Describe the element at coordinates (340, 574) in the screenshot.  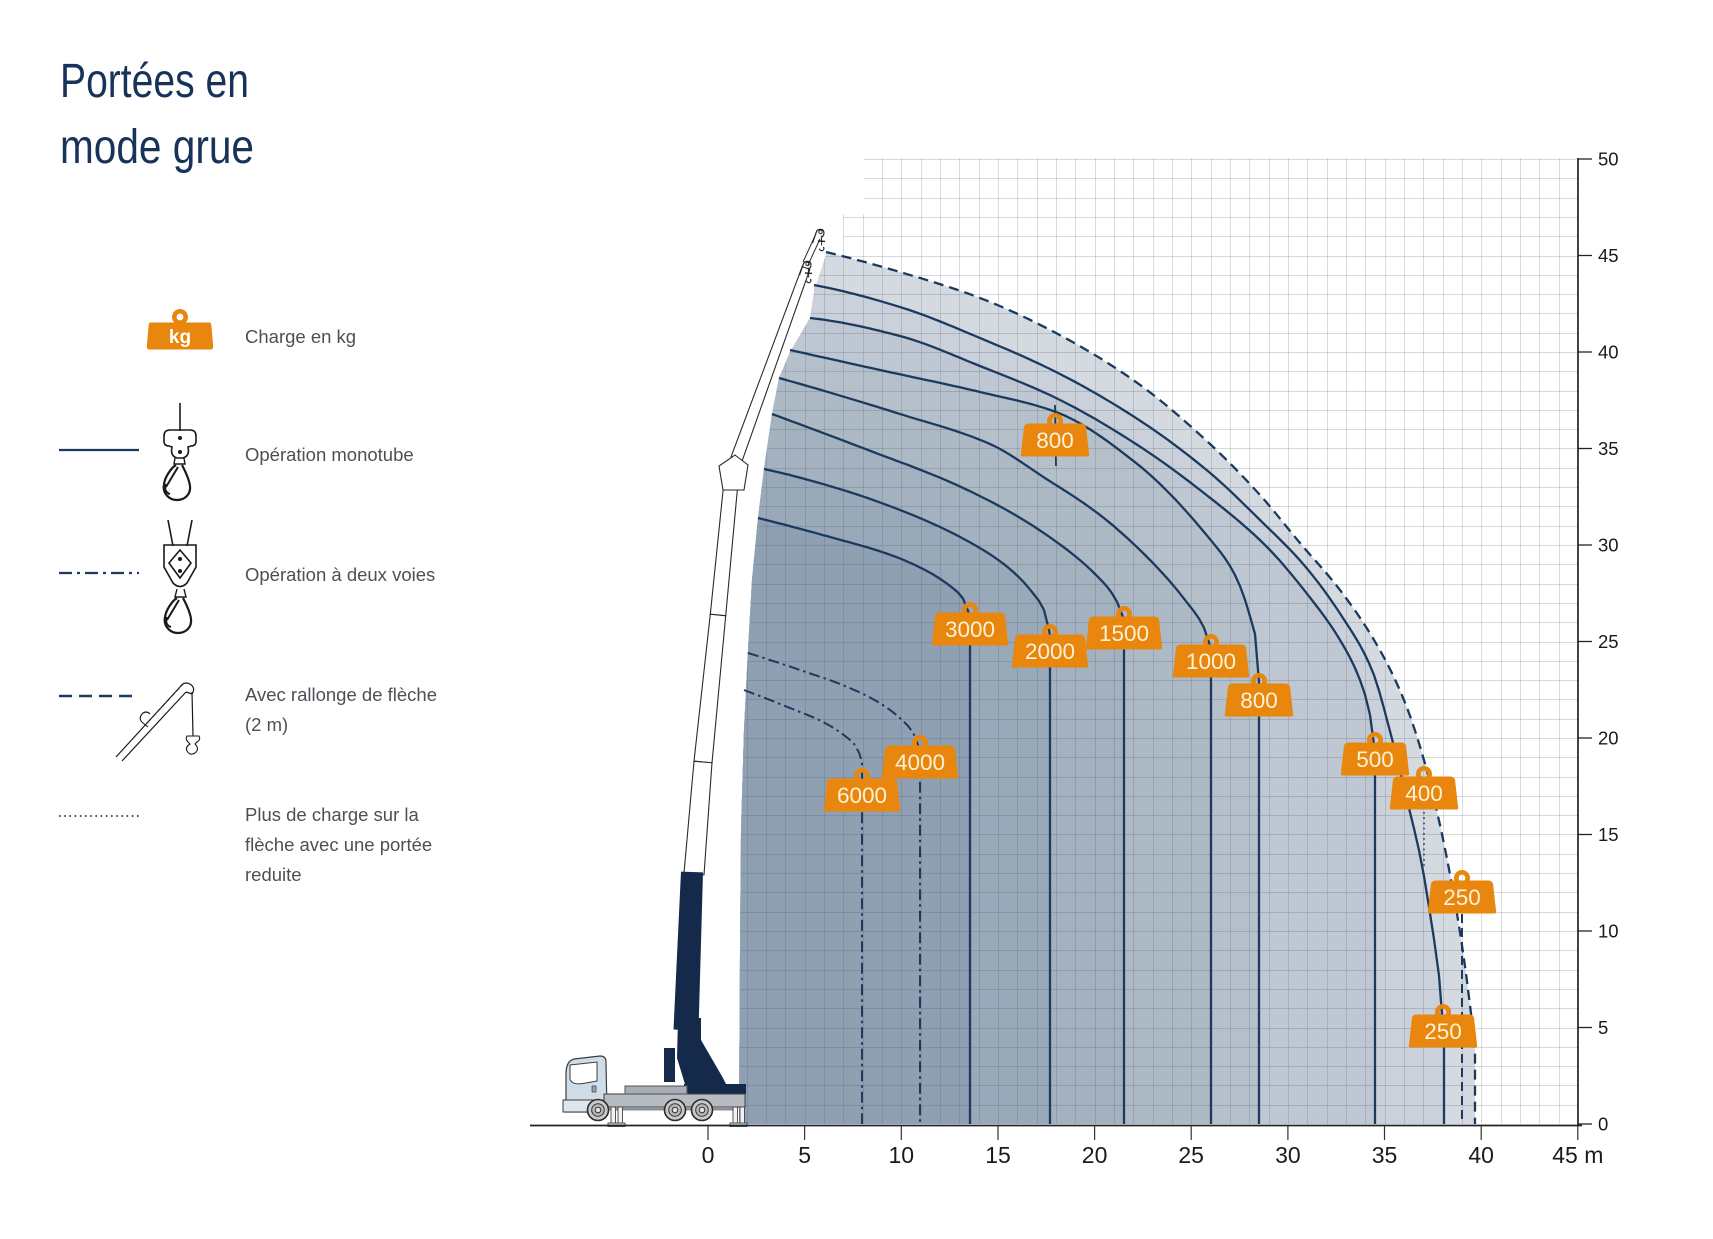
I see `svg-text: Opération à deux voies` at that location.